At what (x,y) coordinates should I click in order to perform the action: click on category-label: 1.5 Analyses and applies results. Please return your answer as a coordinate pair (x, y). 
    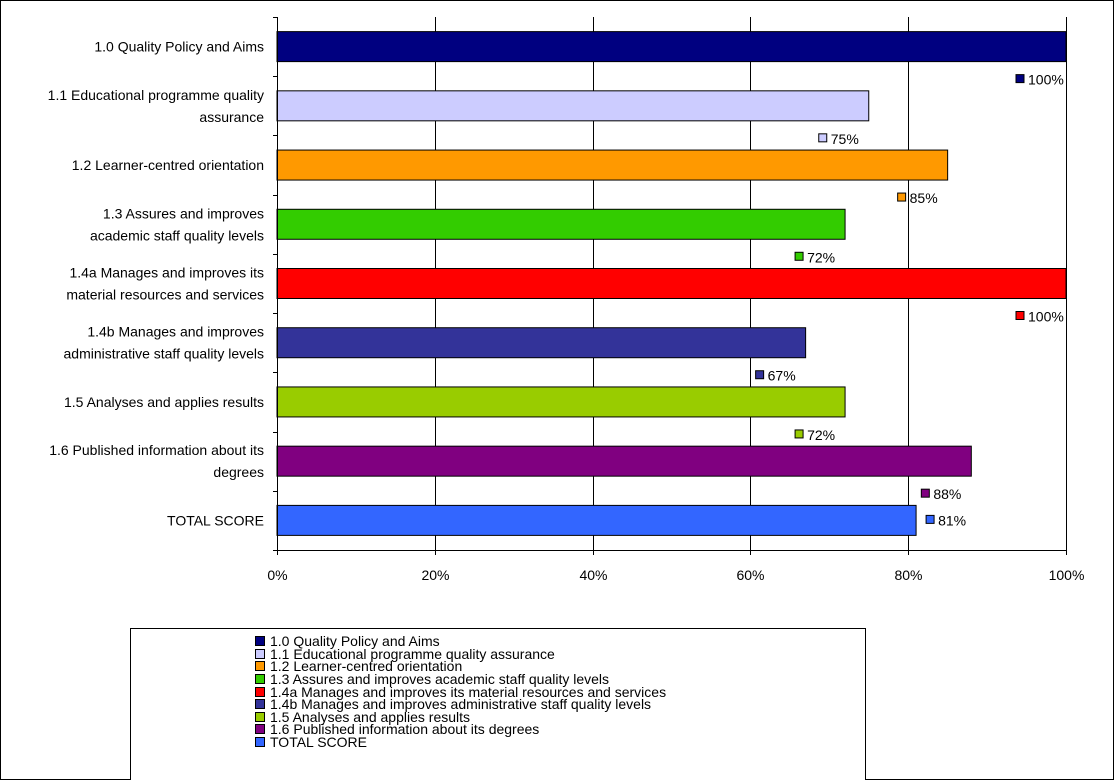
    Looking at the image, I should click on (164, 402).